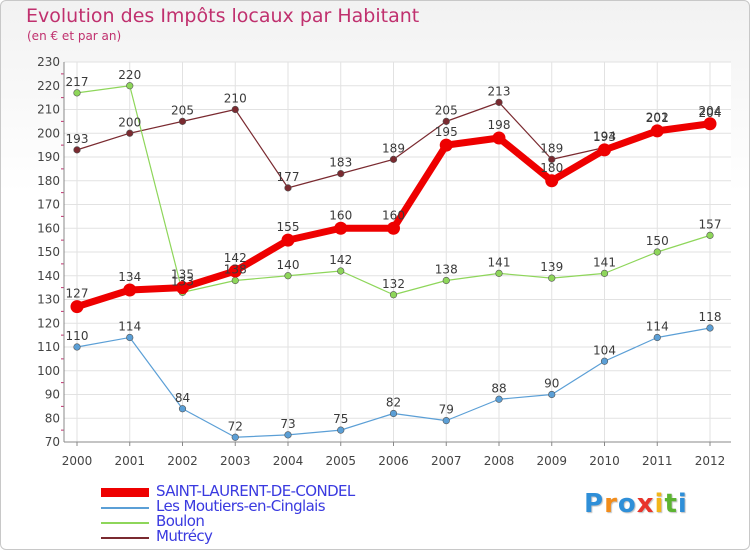 Image resolution: width=750 pixels, height=550 pixels. I want to click on y-tick-label: 110, so click(48, 347).